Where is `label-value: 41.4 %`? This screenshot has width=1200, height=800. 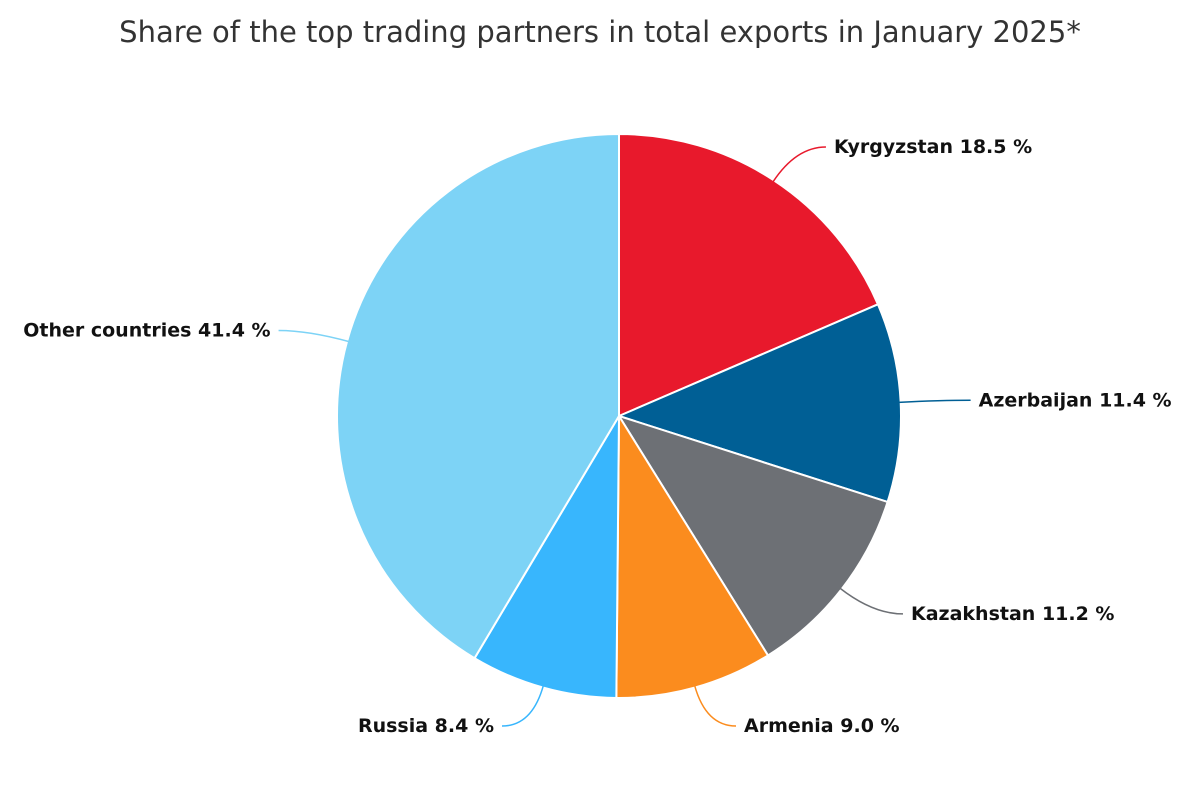 label-value: 41.4 % is located at coordinates (234, 330).